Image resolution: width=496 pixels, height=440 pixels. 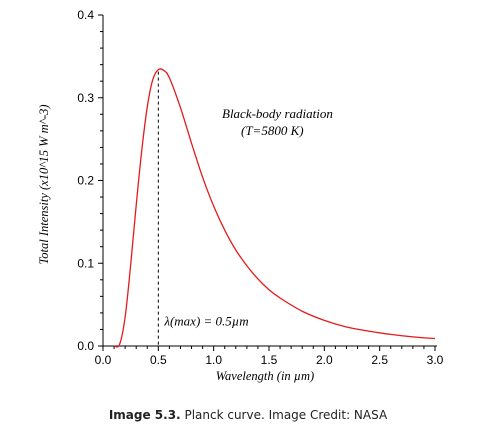 What do you see at coordinates (379, 360) in the screenshot?
I see `x-tick-label: 2.5` at bounding box center [379, 360].